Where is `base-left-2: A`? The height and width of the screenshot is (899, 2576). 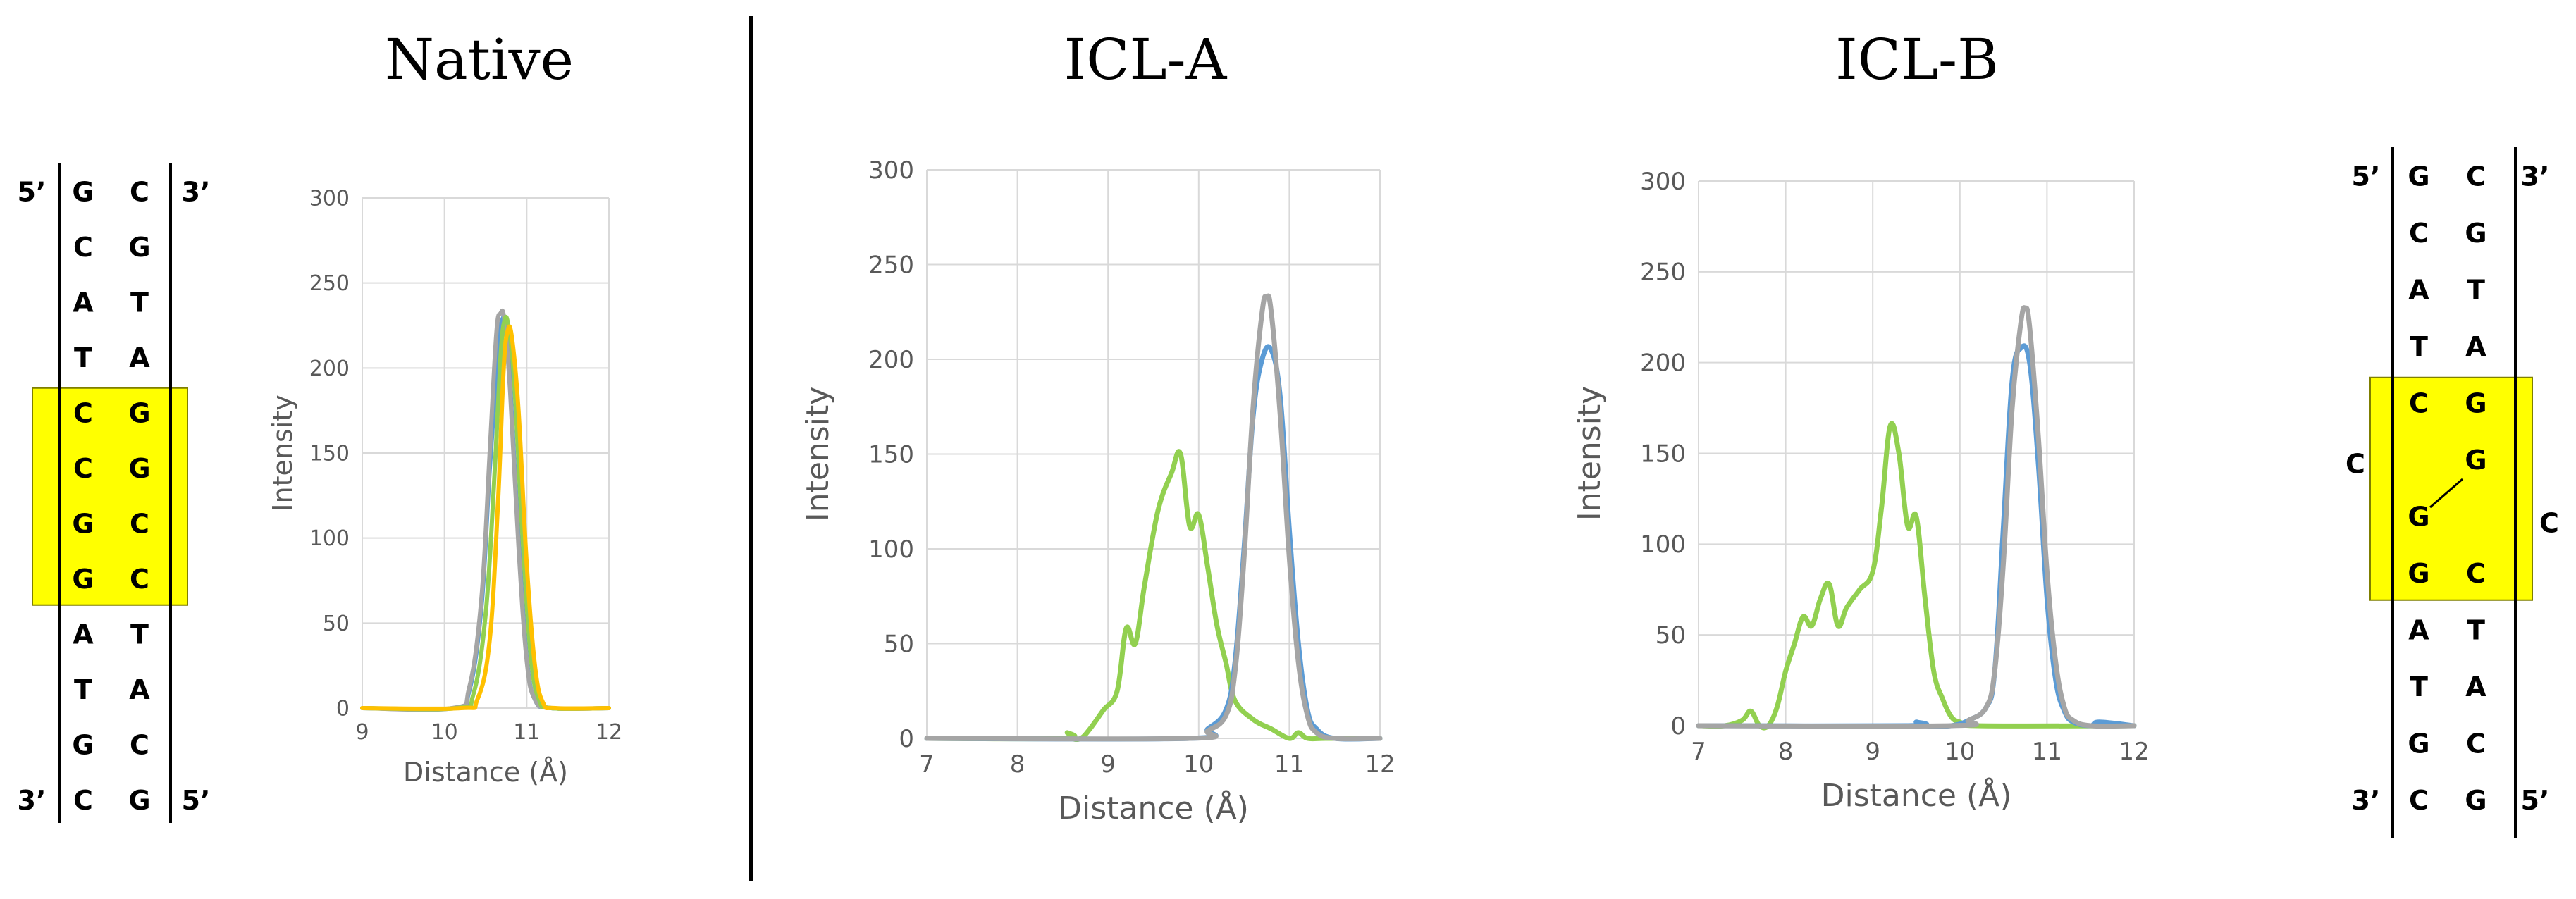
base-left-2: A is located at coordinates (2418, 291).